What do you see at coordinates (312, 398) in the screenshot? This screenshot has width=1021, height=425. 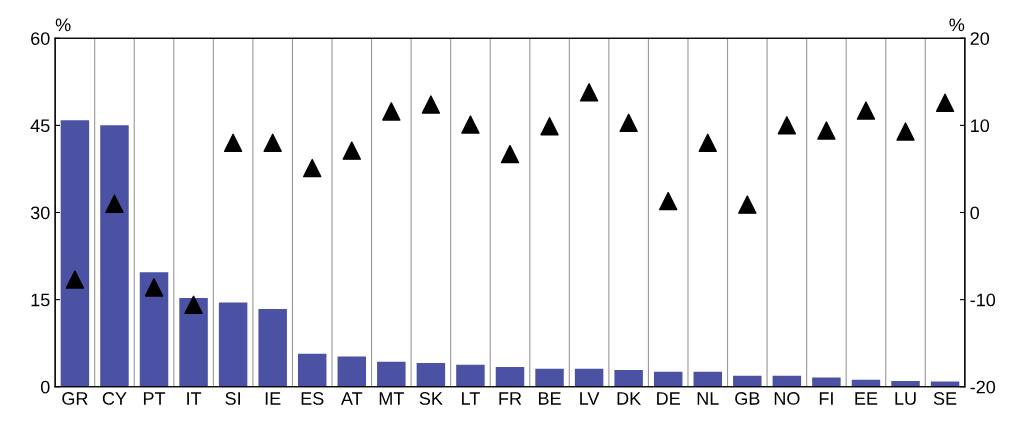 I see `x-tick-label: ES` at bounding box center [312, 398].